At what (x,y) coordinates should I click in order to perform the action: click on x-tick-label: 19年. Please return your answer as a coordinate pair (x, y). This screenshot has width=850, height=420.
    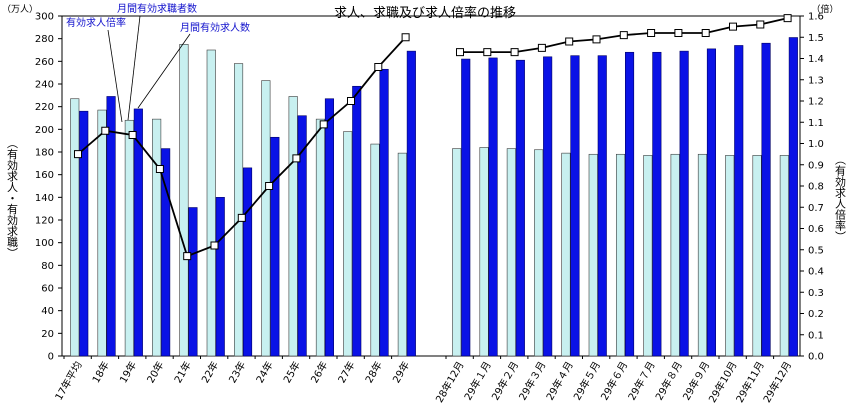
    Looking at the image, I should click on (128, 372).